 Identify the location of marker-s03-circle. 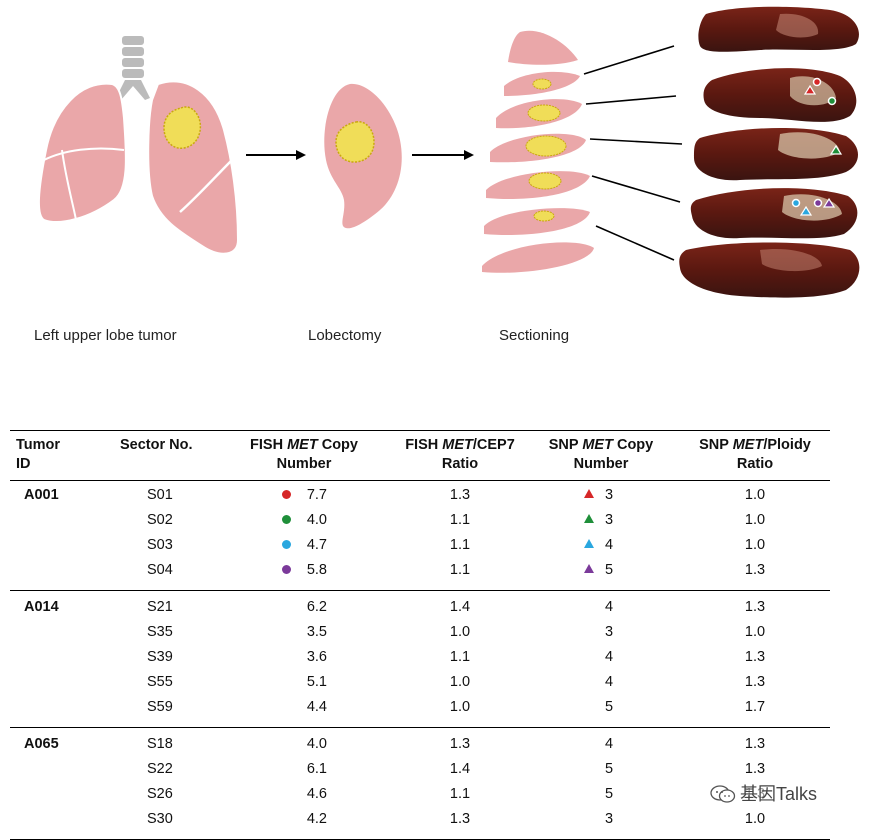
(796, 203).